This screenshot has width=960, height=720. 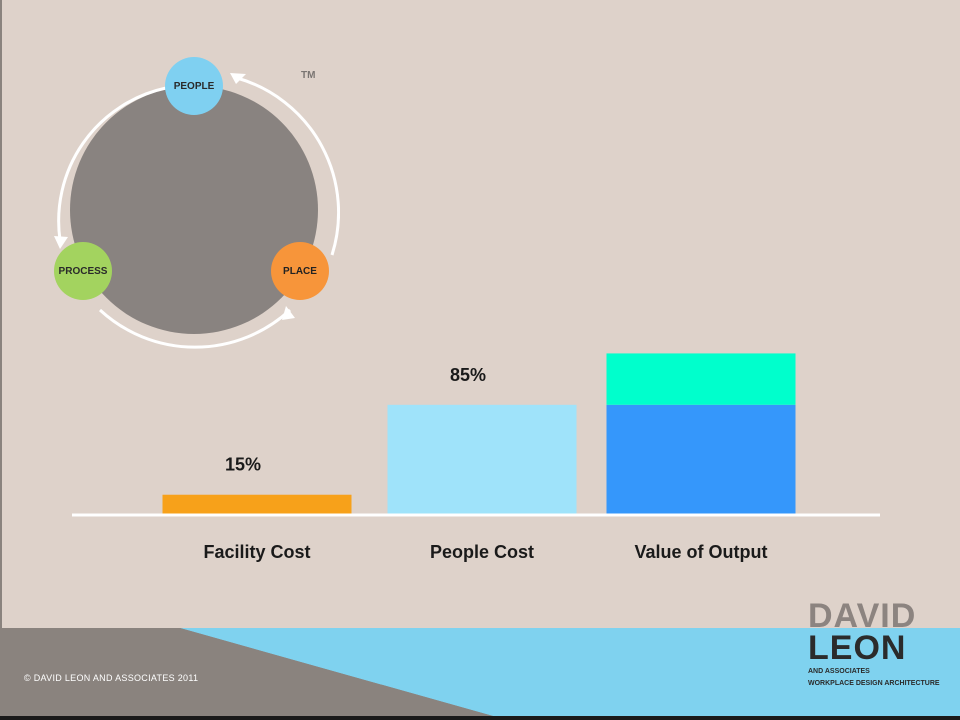 I want to click on copyright-text: © DAVID LEON AND ASSOCIATES 2011, so click(x=111, y=678).